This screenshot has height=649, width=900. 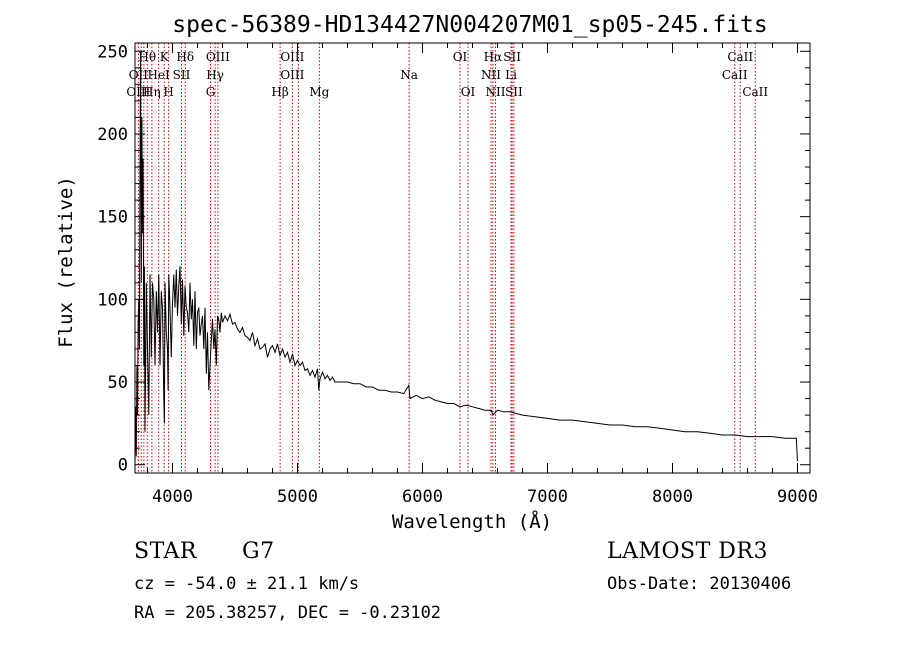 What do you see at coordinates (165, 57) in the screenshot?
I see `spectral-line-label: K` at bounding box center [165, 57].